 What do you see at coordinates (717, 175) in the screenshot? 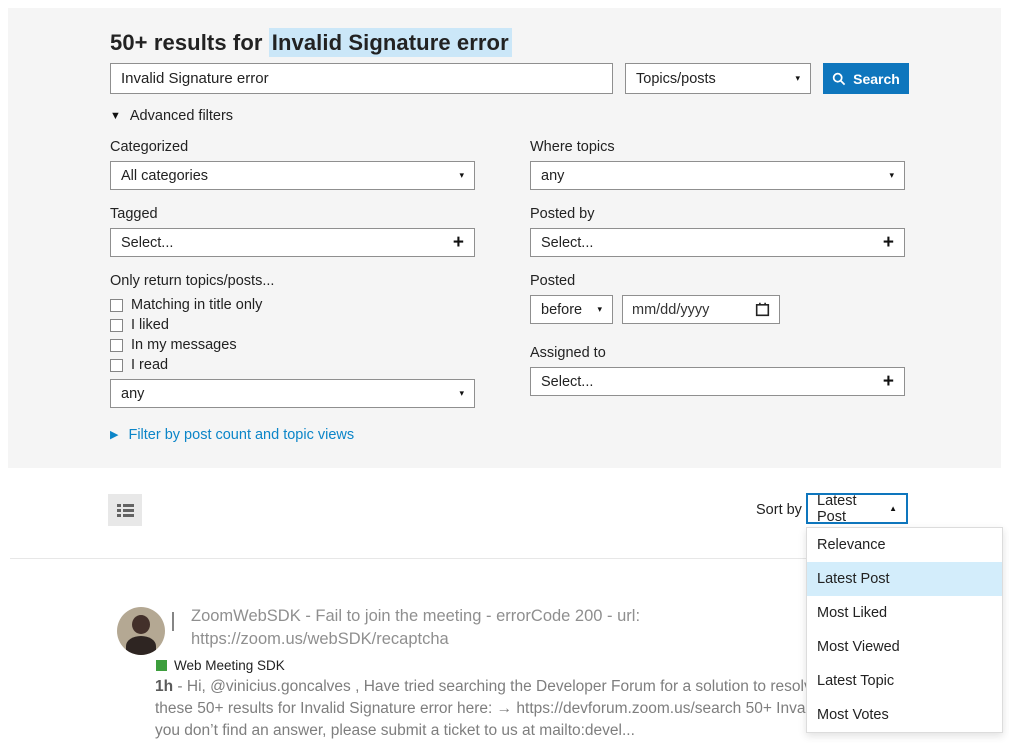
I see `where-topics-select: any ▾` at bounding box center [717, 175].